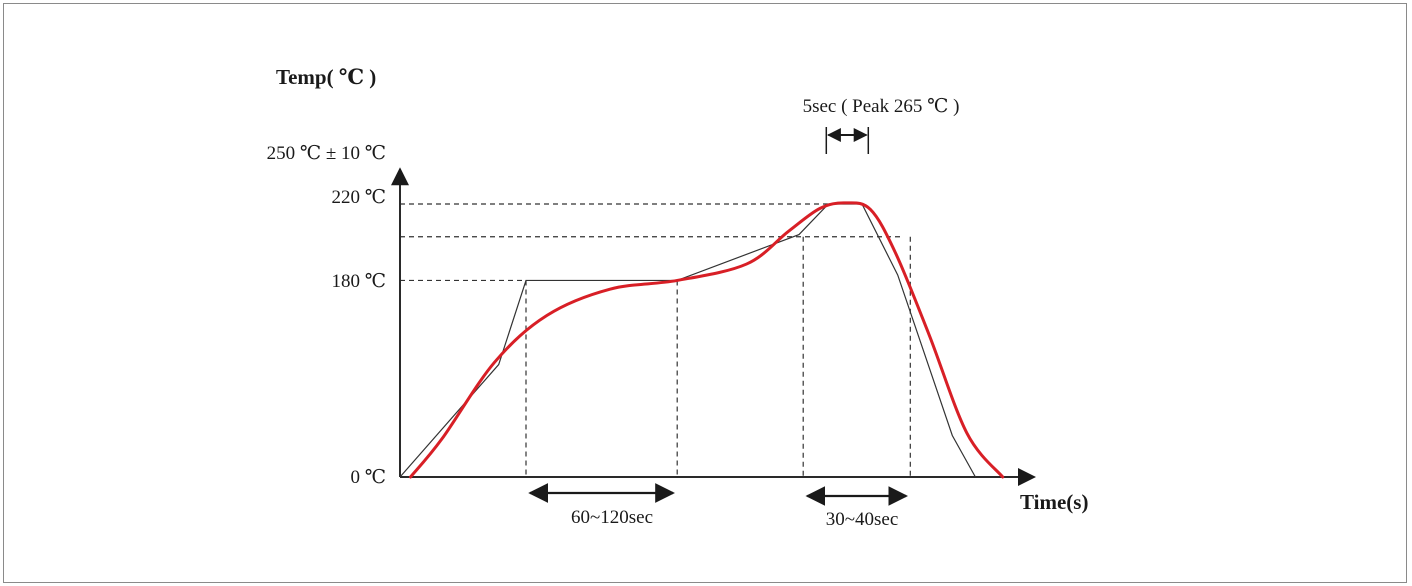  What do you see at coordinates (612, 517) in the screenshot?
I see `soak-time-label: 60~120sec` at bounding box center [612, 517].